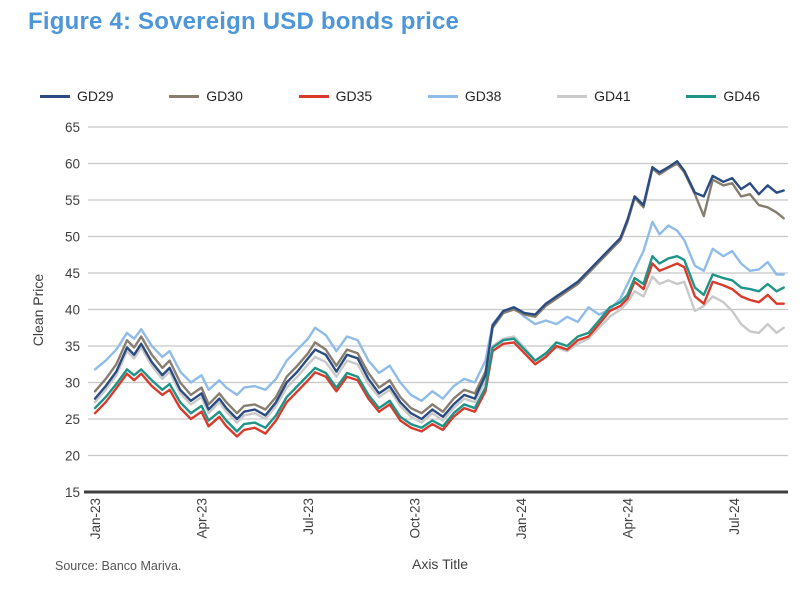 The height and width of the screenshot is (605, 800). What do you see at coordinates (72, 237) in the screenshot?
I see `y-tick-label: 50` at bounding box center [72, 237].